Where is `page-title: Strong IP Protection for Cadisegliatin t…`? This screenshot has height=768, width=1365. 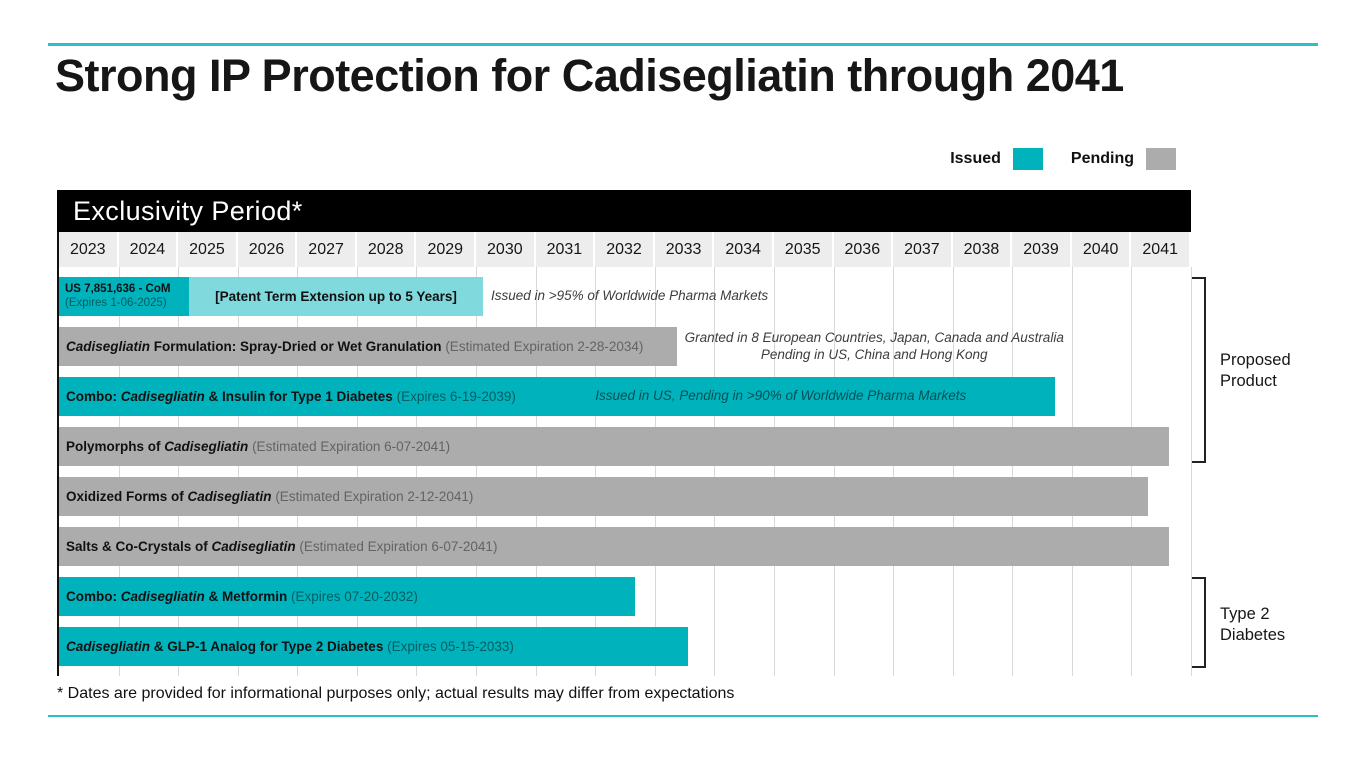
page-title: Strong IP Protection for Cadisegliatin t… is located at coordinates (589, 75).